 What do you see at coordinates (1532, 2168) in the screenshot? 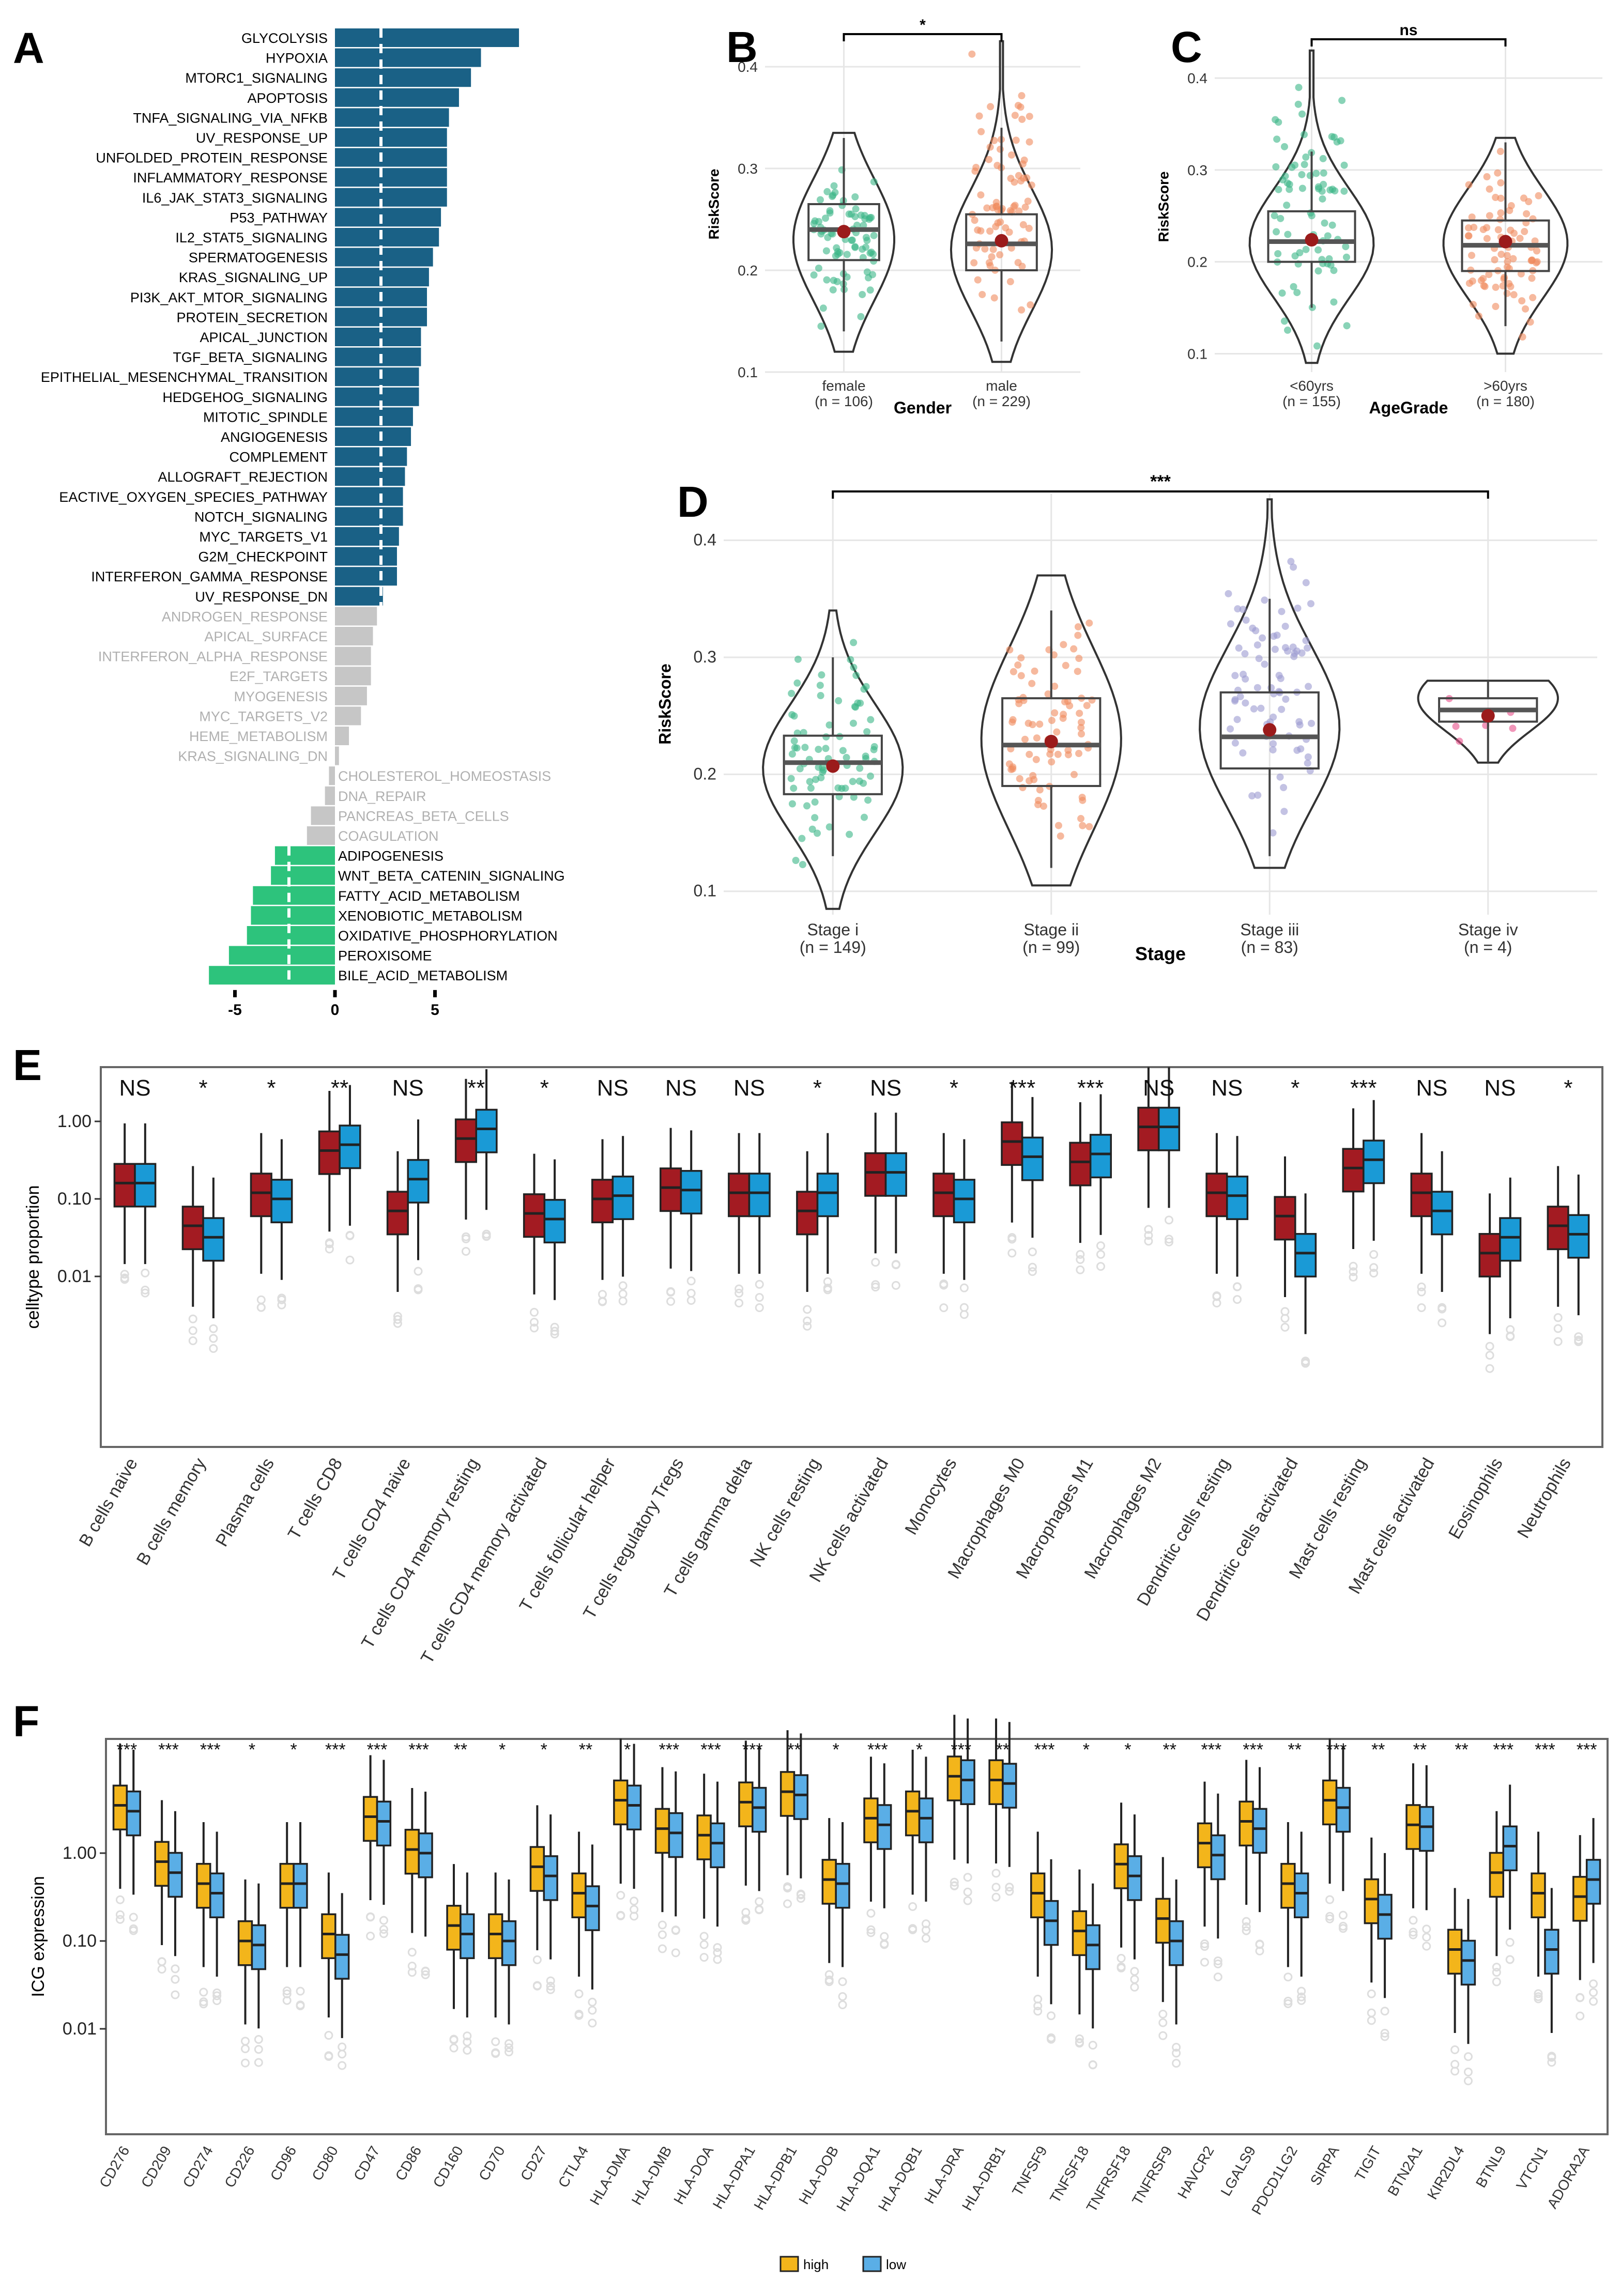
I see `x-tick-label: VTCN1` at bounding box center [1532, 2168].